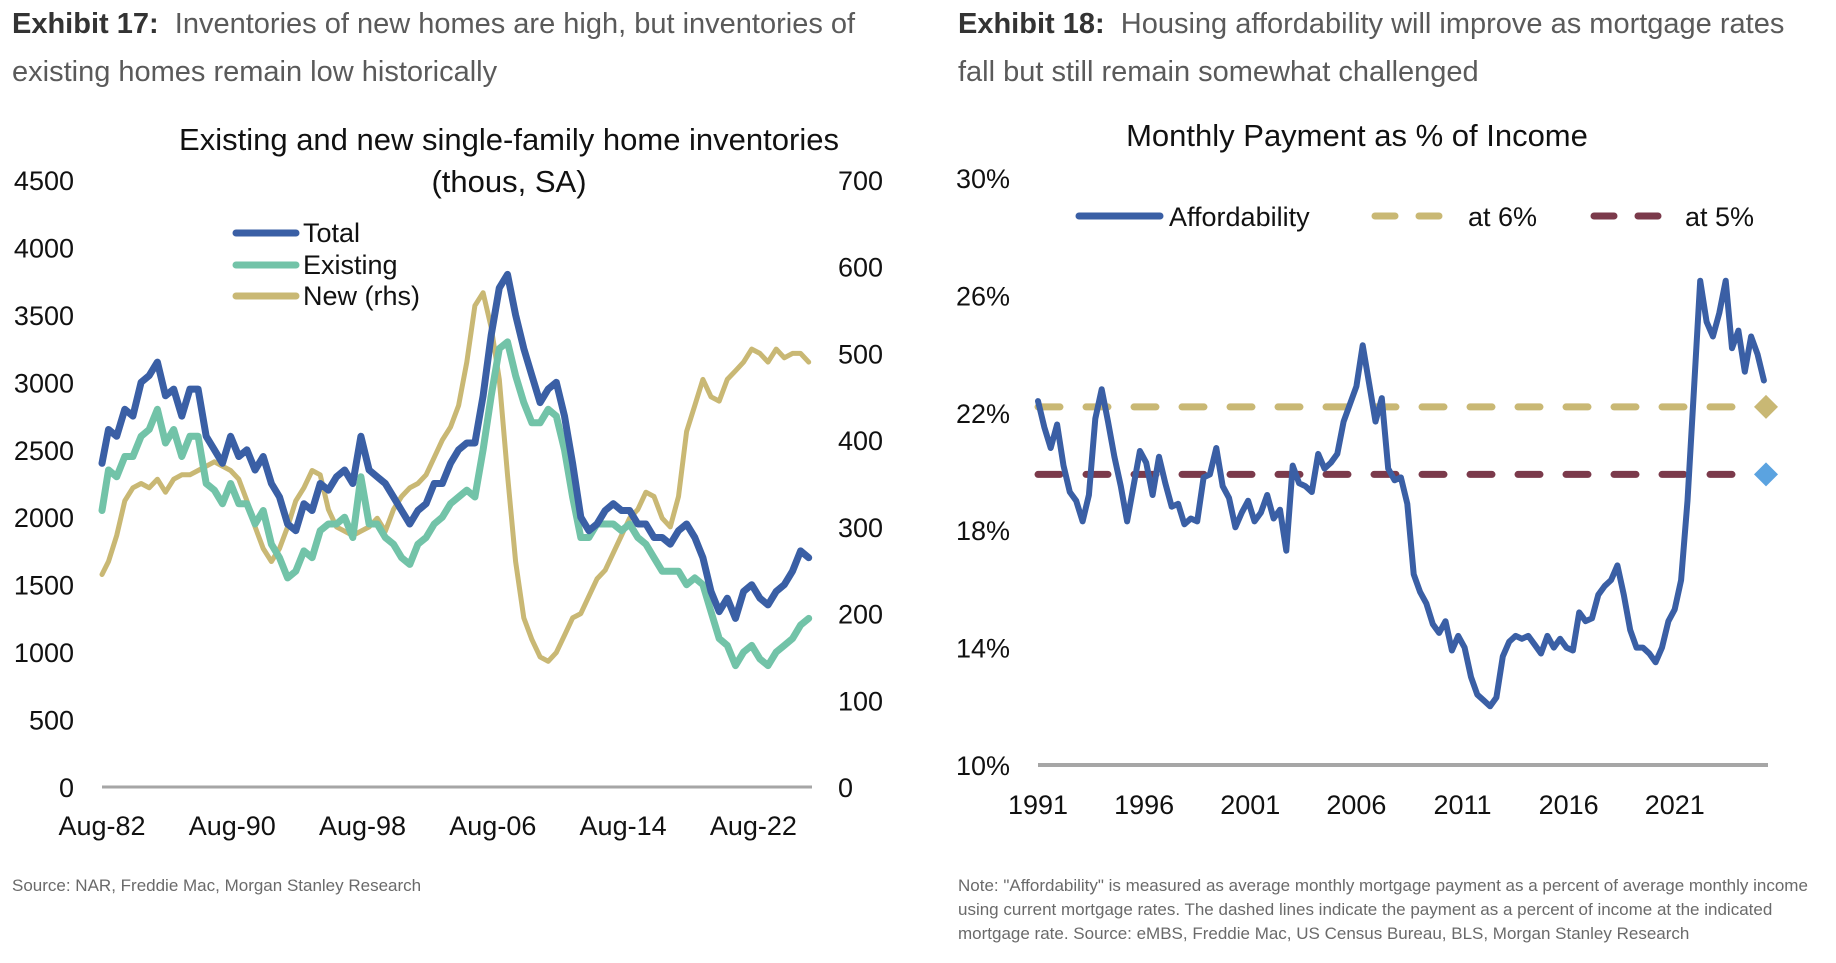  What do you see at coordinates (492, 826) in the screenshot?
I see `x-tick-label: Aug-06` at bounding box center [492, 826].